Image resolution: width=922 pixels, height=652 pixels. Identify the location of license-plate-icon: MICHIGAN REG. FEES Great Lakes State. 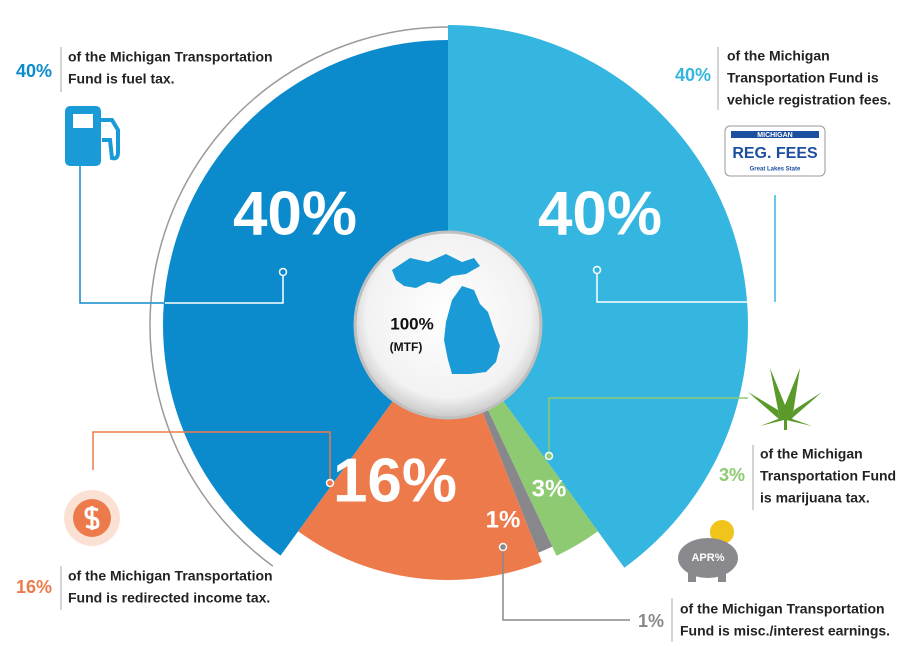
(775, 151).